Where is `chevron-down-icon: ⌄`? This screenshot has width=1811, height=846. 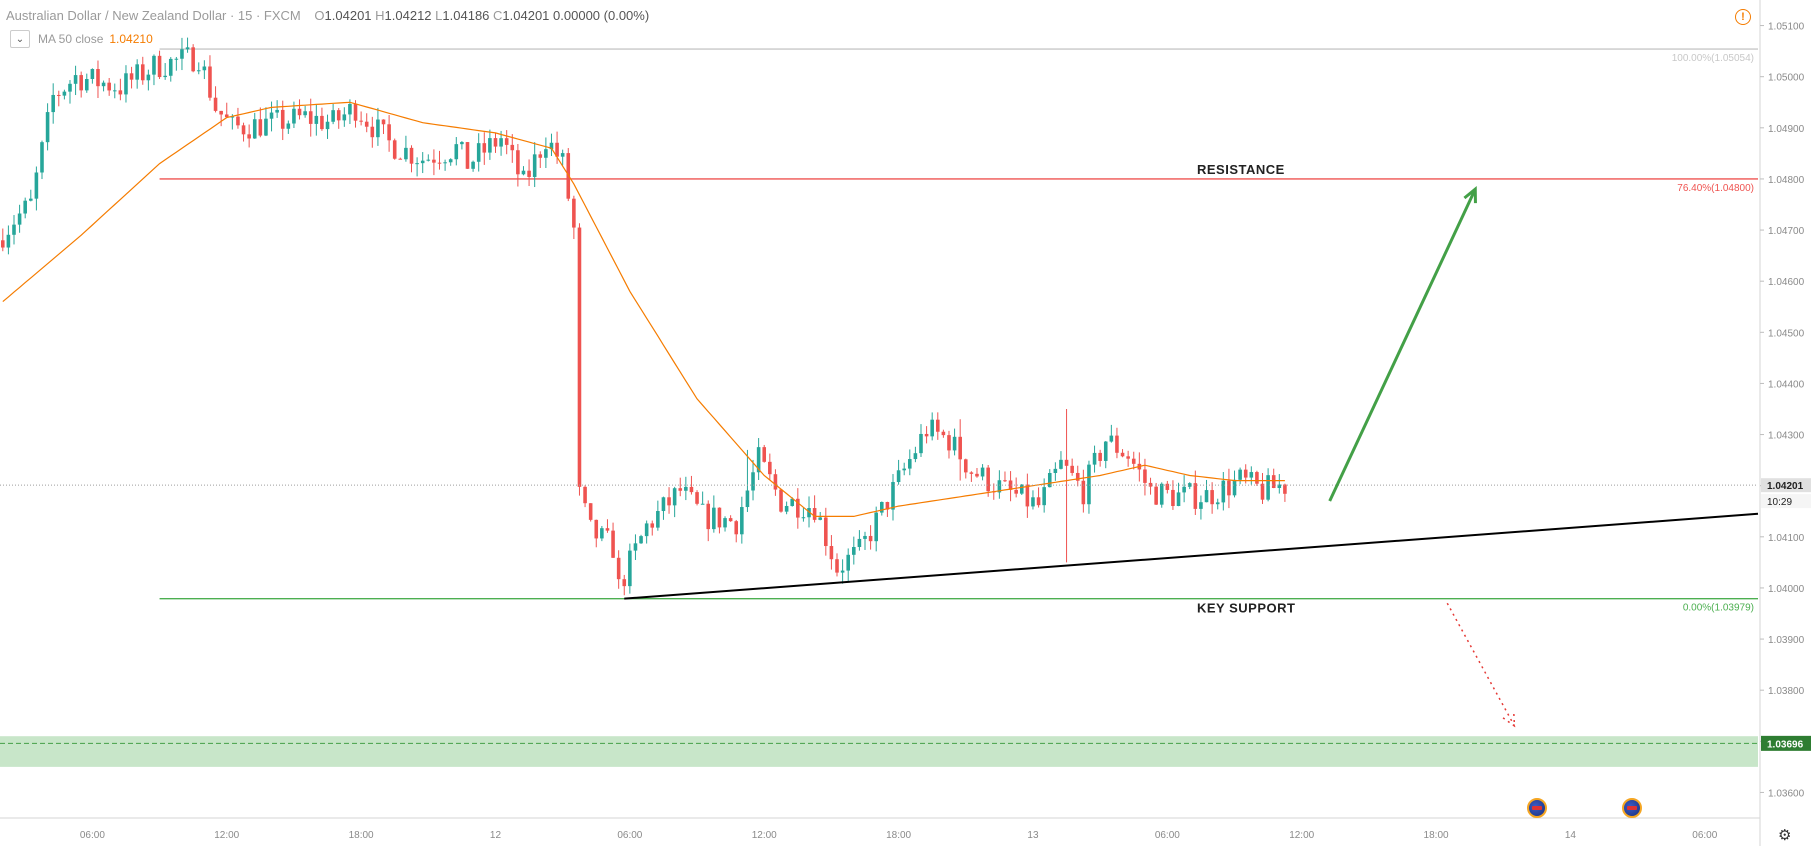 chevron-down-icon: ⌄ is located at coordinates (20, 39).